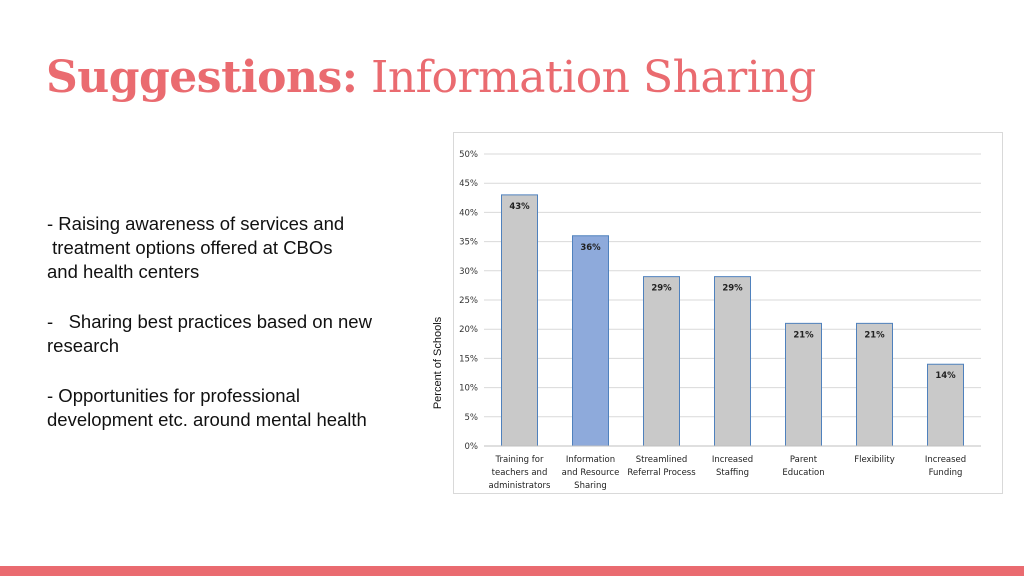  Describe the element at coordinates (874, 460) in the screenshot. I see `x-tick-label: Flexibility` at that location.